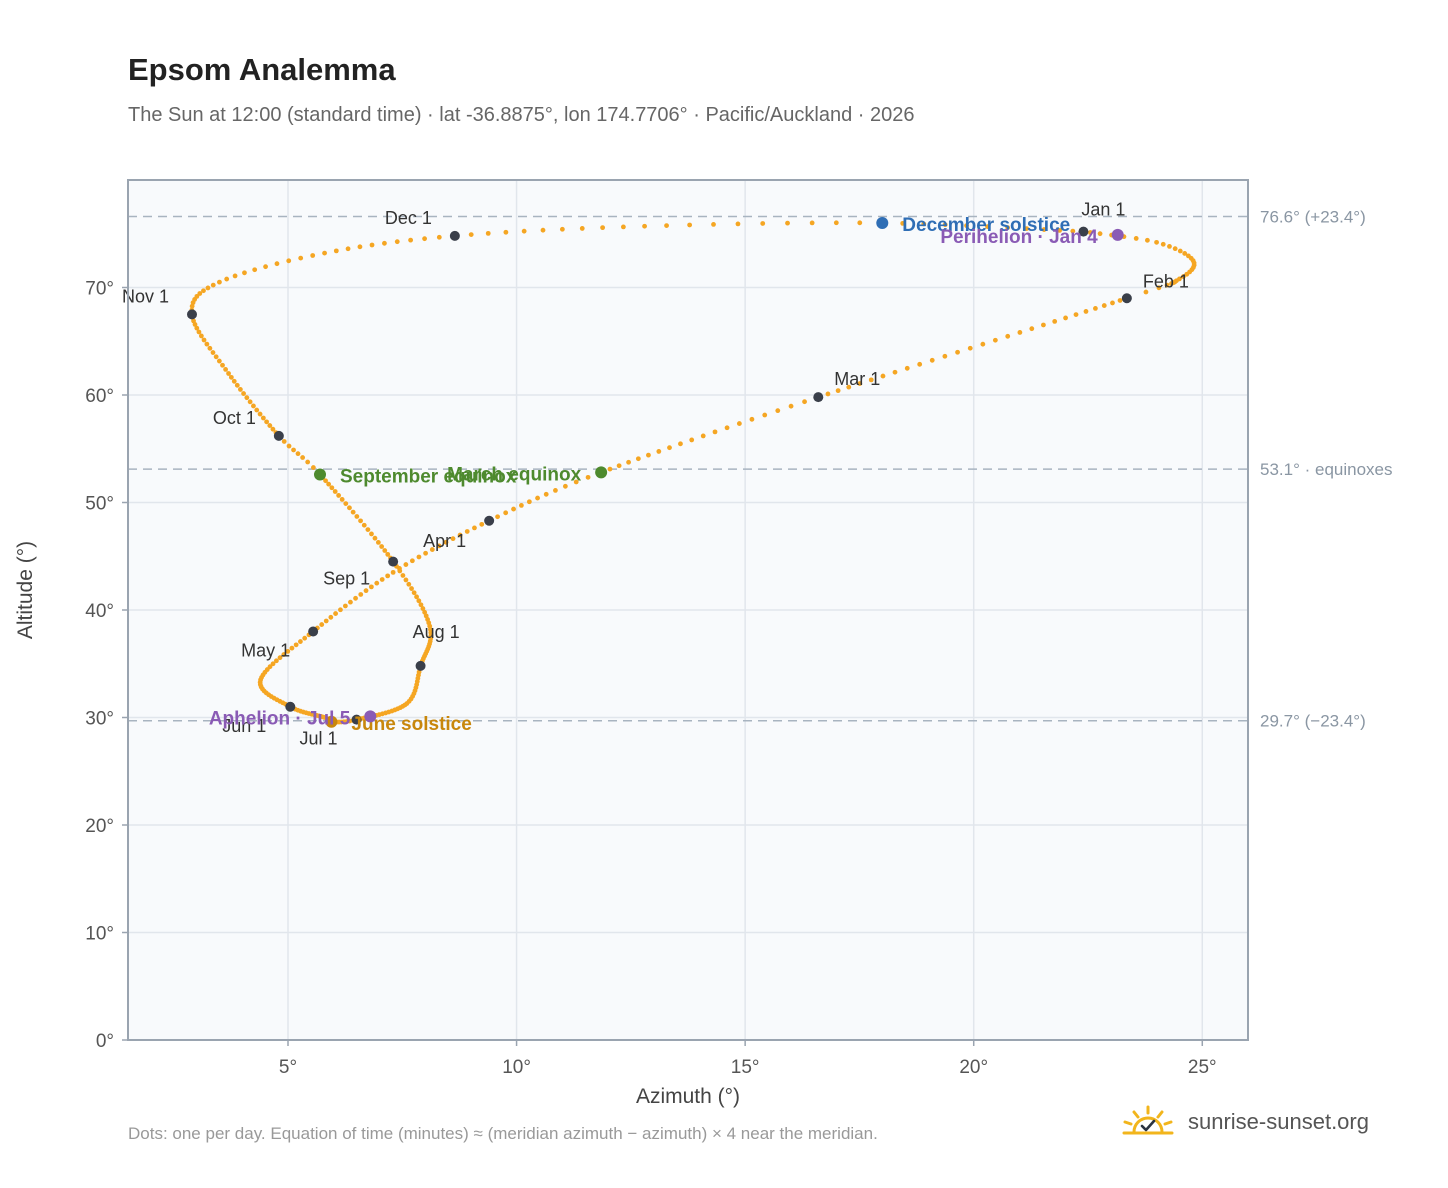  What do you see at coordinates (1244, 1122) in the screenshot?
I see `brand: sunrise-sunset.org` at bounding box center [1244, 1122].